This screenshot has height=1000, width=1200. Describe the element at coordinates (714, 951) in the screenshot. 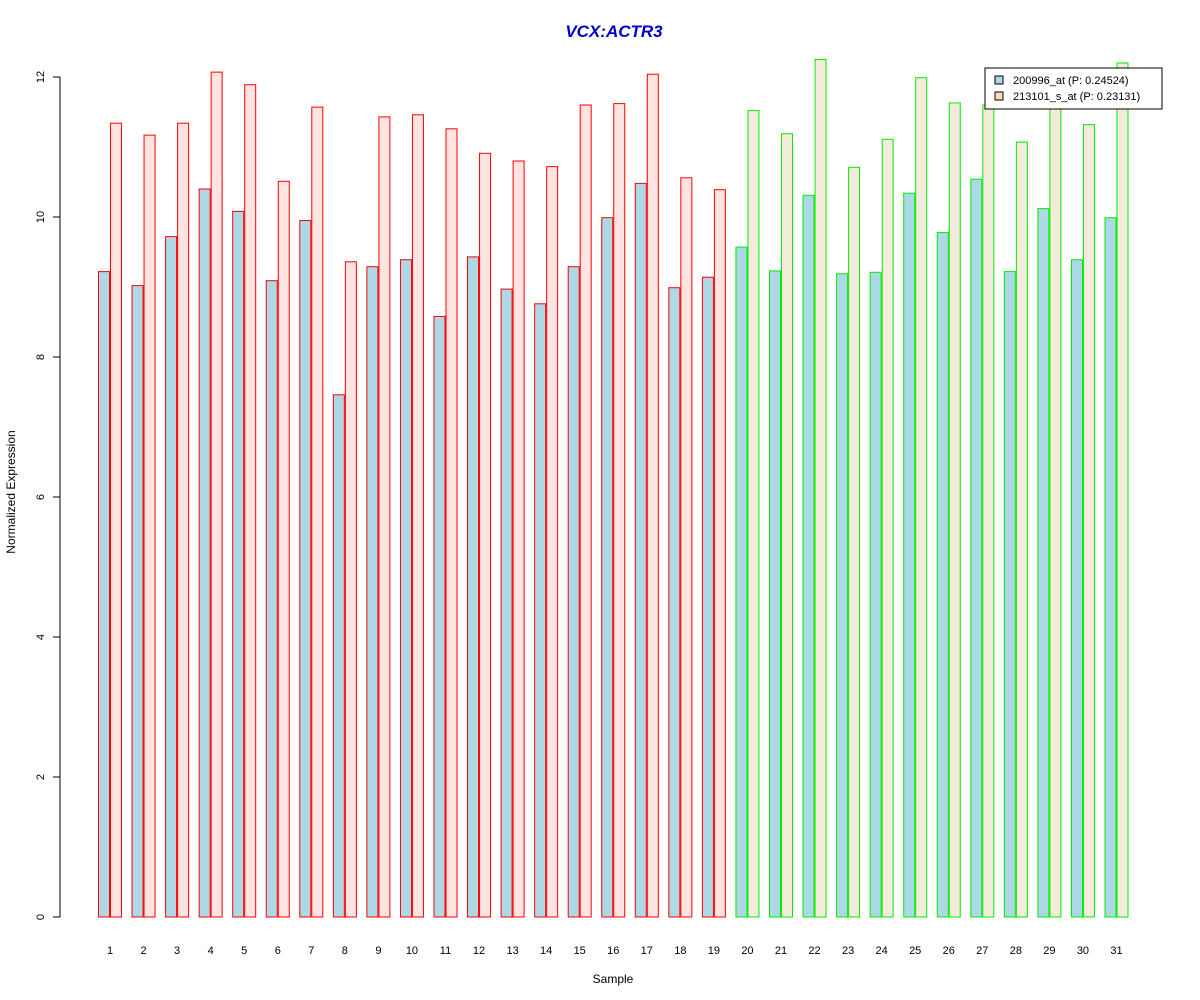

I see `x-tick-label: 19` at that location.